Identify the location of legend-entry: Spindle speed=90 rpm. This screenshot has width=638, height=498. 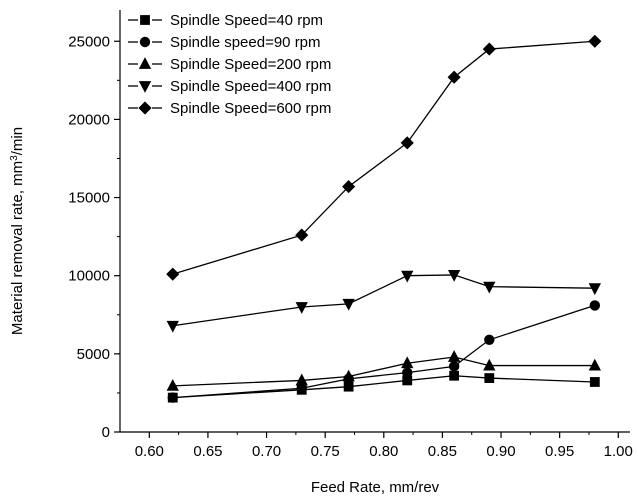
(224, 42).